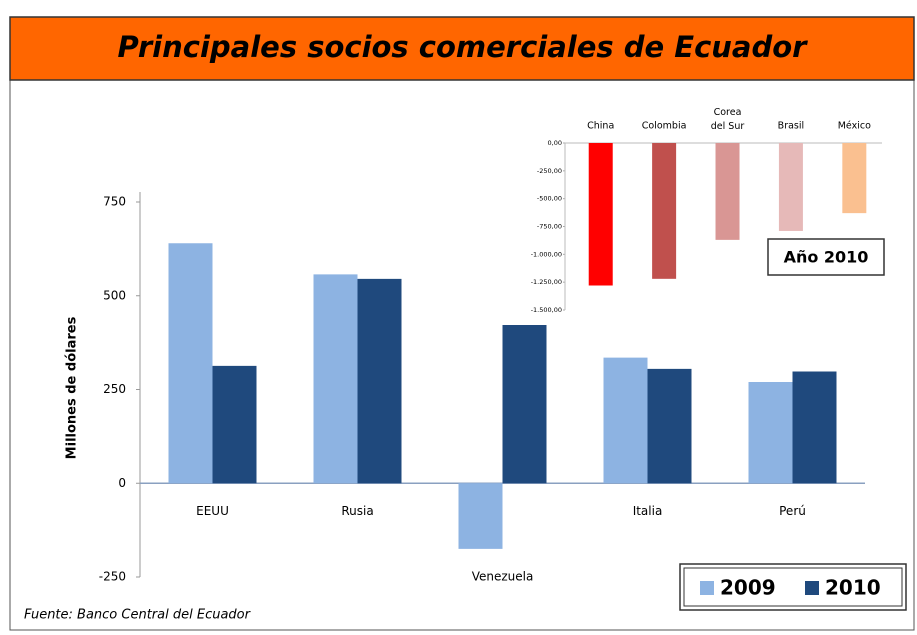  Describe the element at coordinates (546, 254) in the screenshot. I see `y-tick-label: -1.000,00` at that location.